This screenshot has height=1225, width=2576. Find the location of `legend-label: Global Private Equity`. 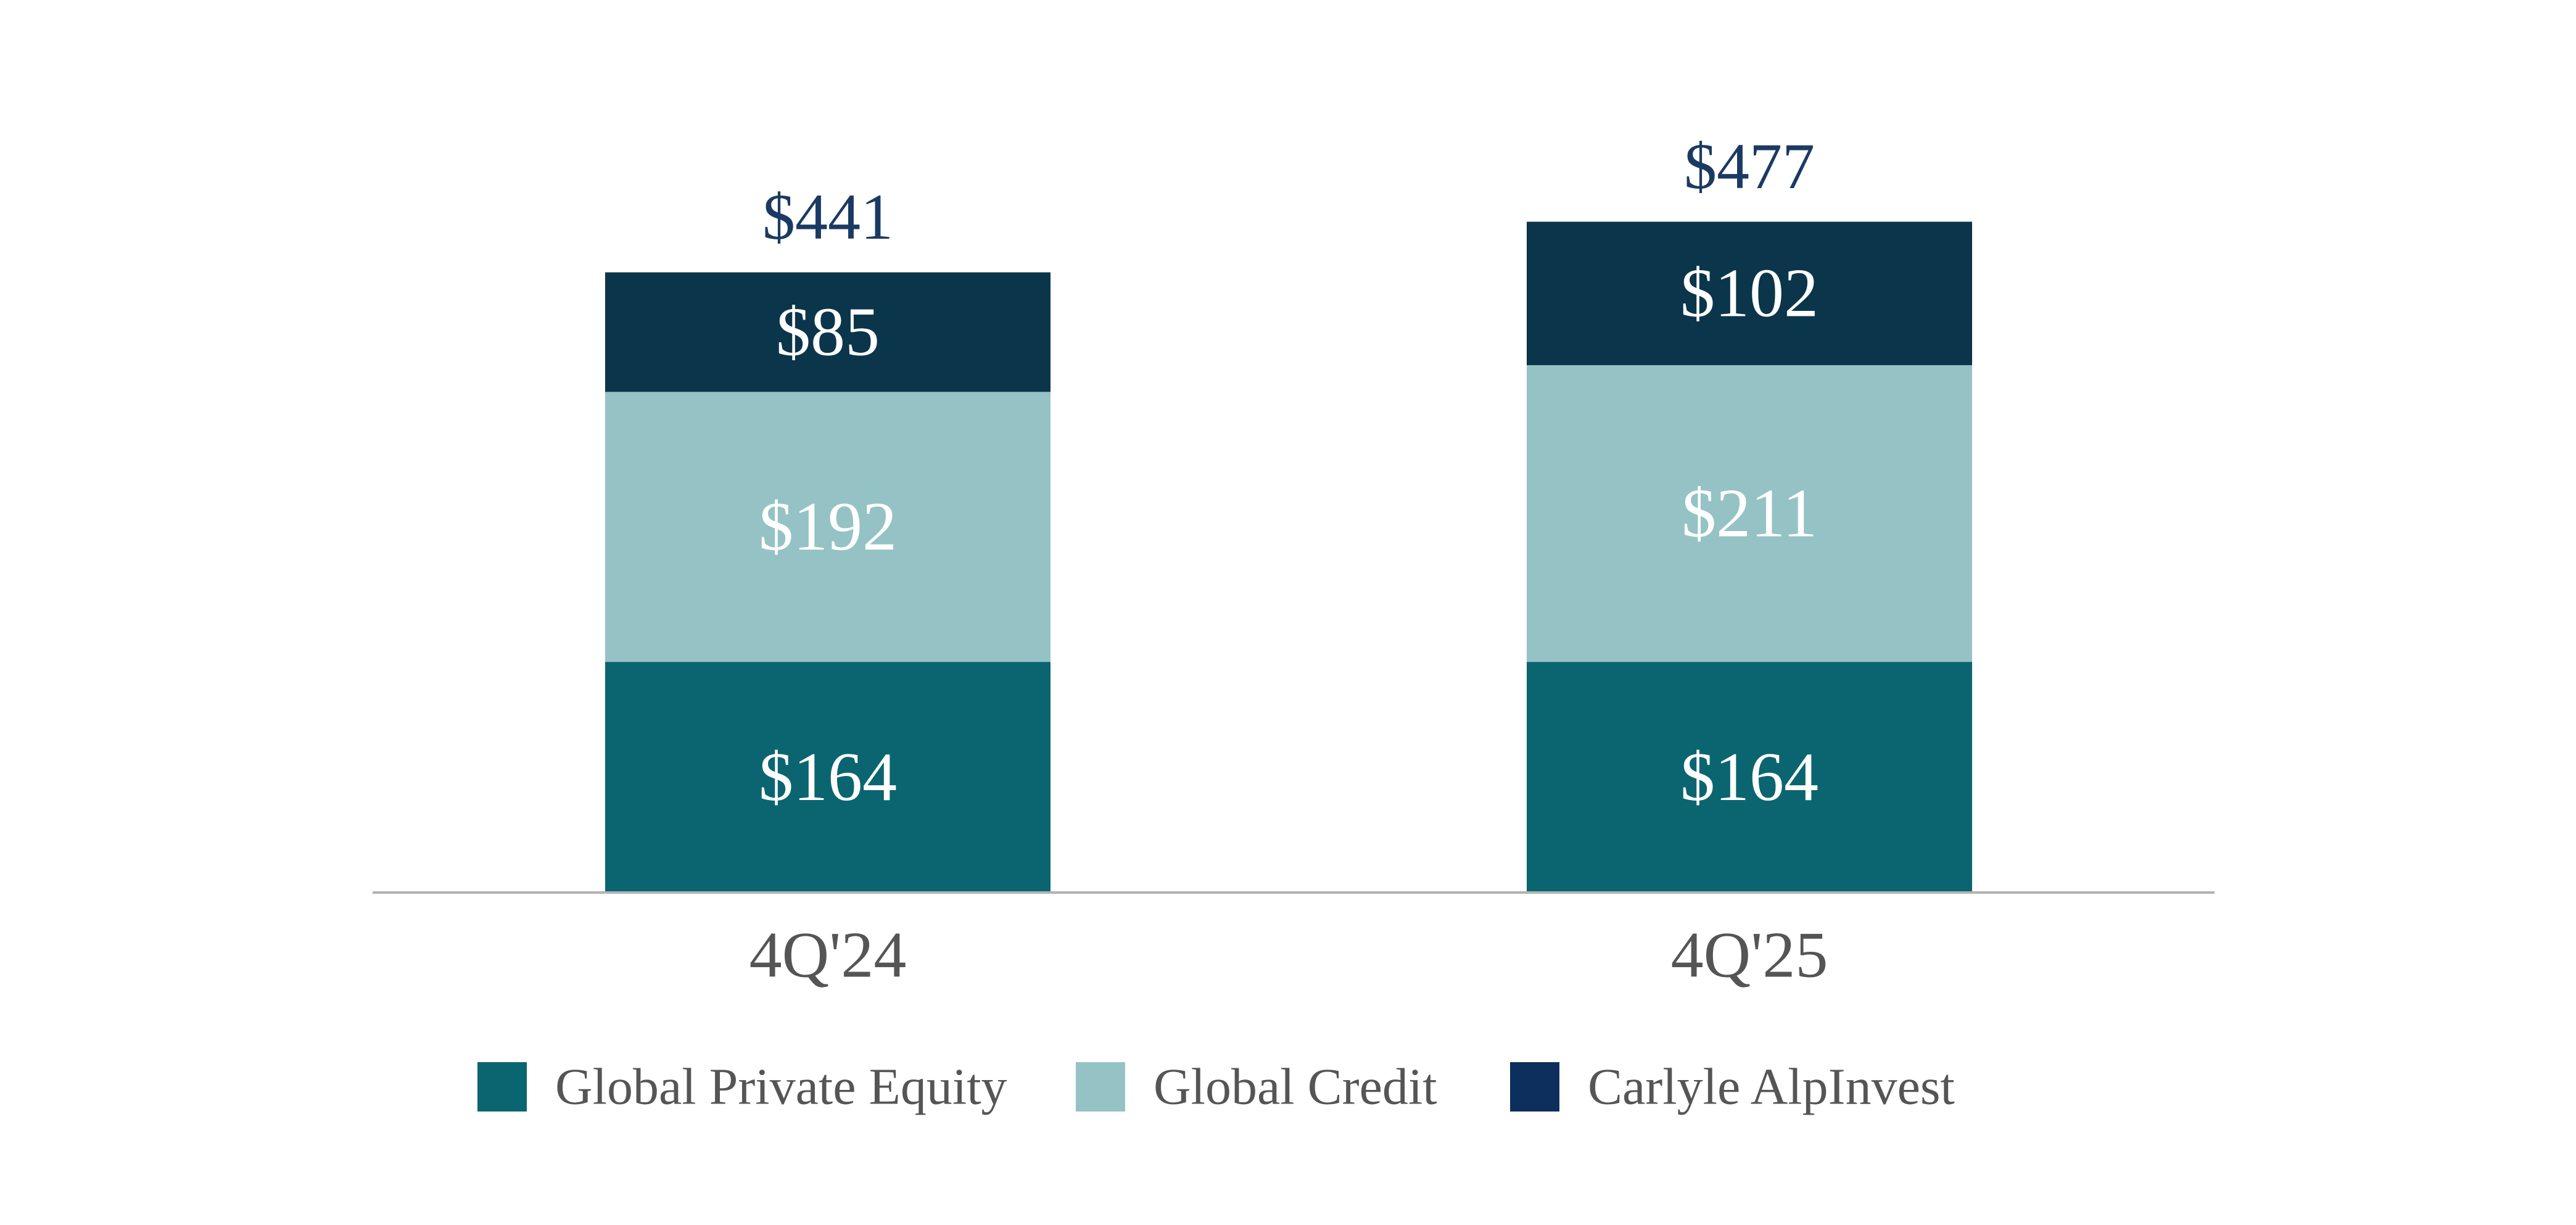

legend-label: Global Private Equity is located at coordinates (781, 1087).